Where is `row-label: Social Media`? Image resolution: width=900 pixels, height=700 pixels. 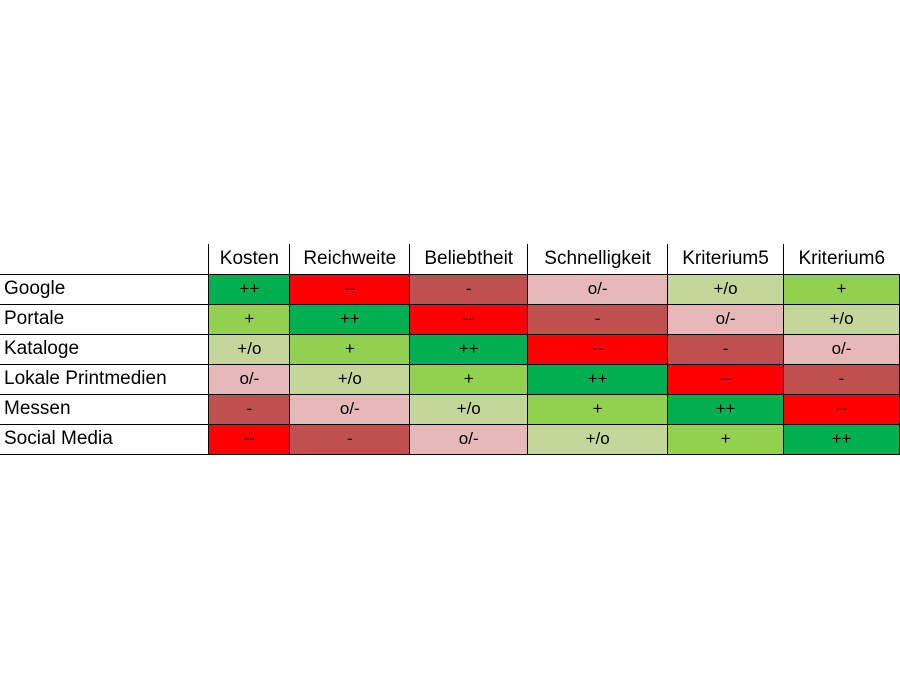
row-label: Social Media is located at coordinates (104, 439).